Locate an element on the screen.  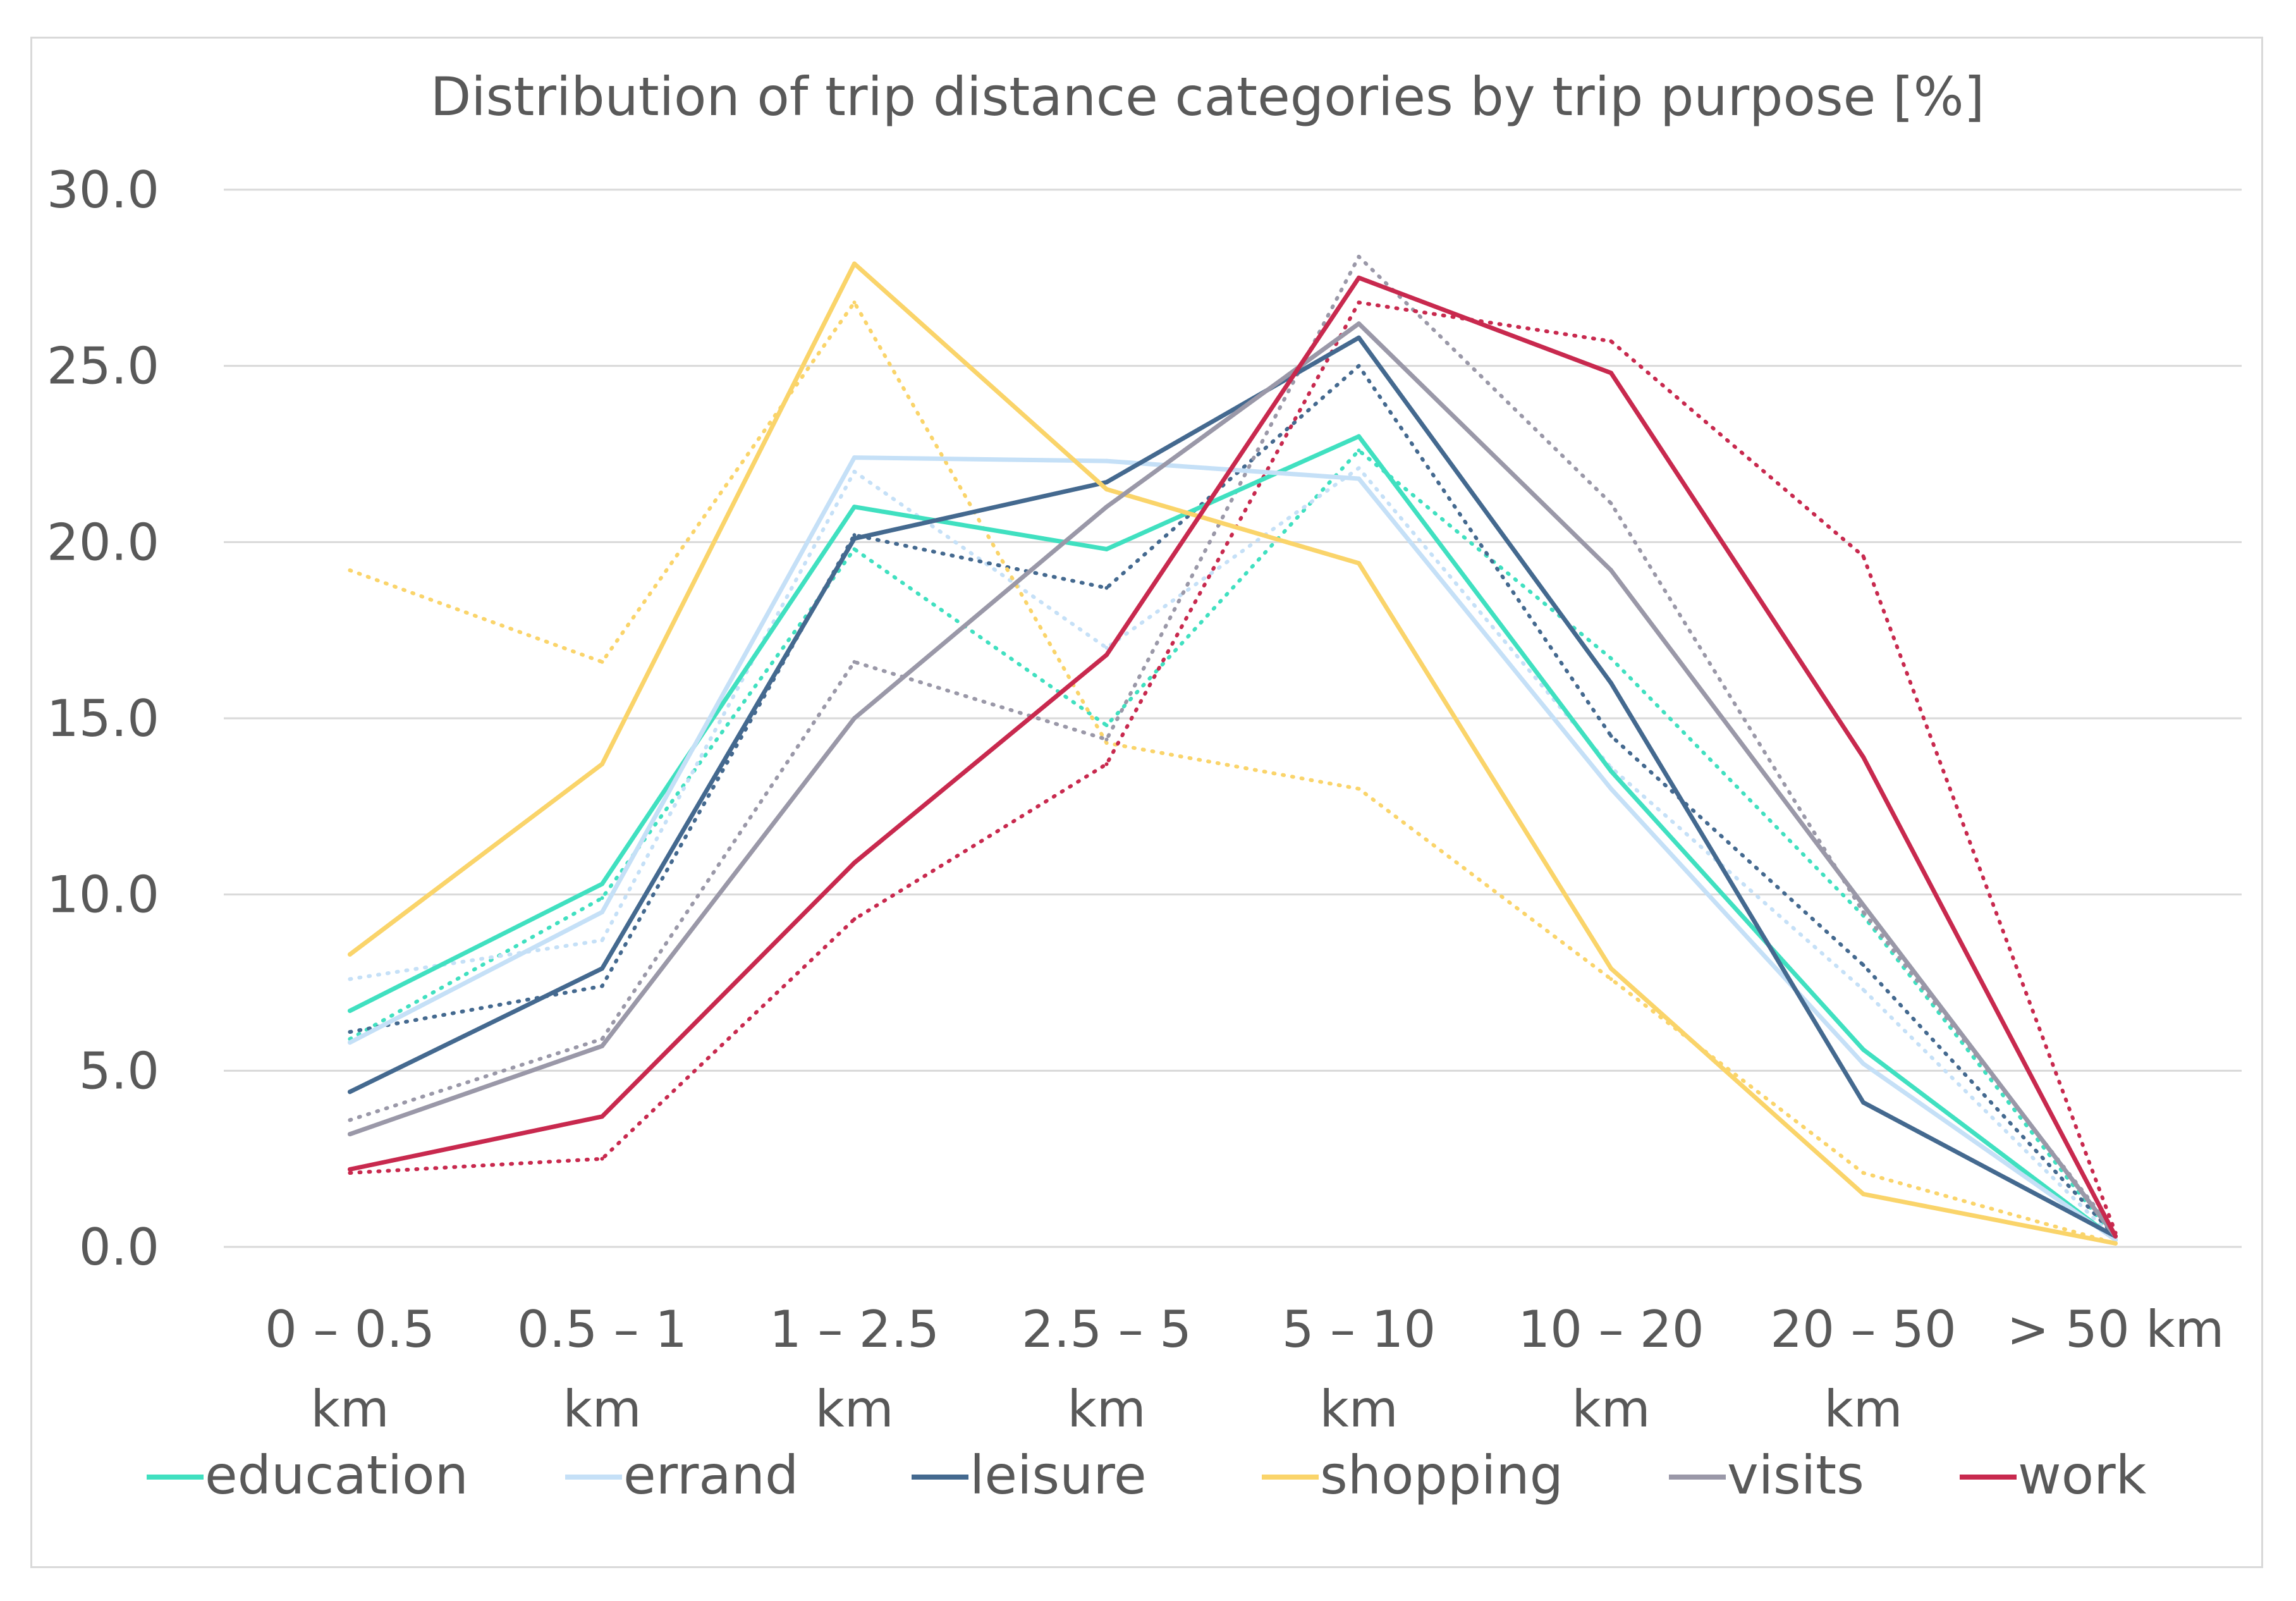
y-tick-label: 15.0 is located at coordinates (103, 718).